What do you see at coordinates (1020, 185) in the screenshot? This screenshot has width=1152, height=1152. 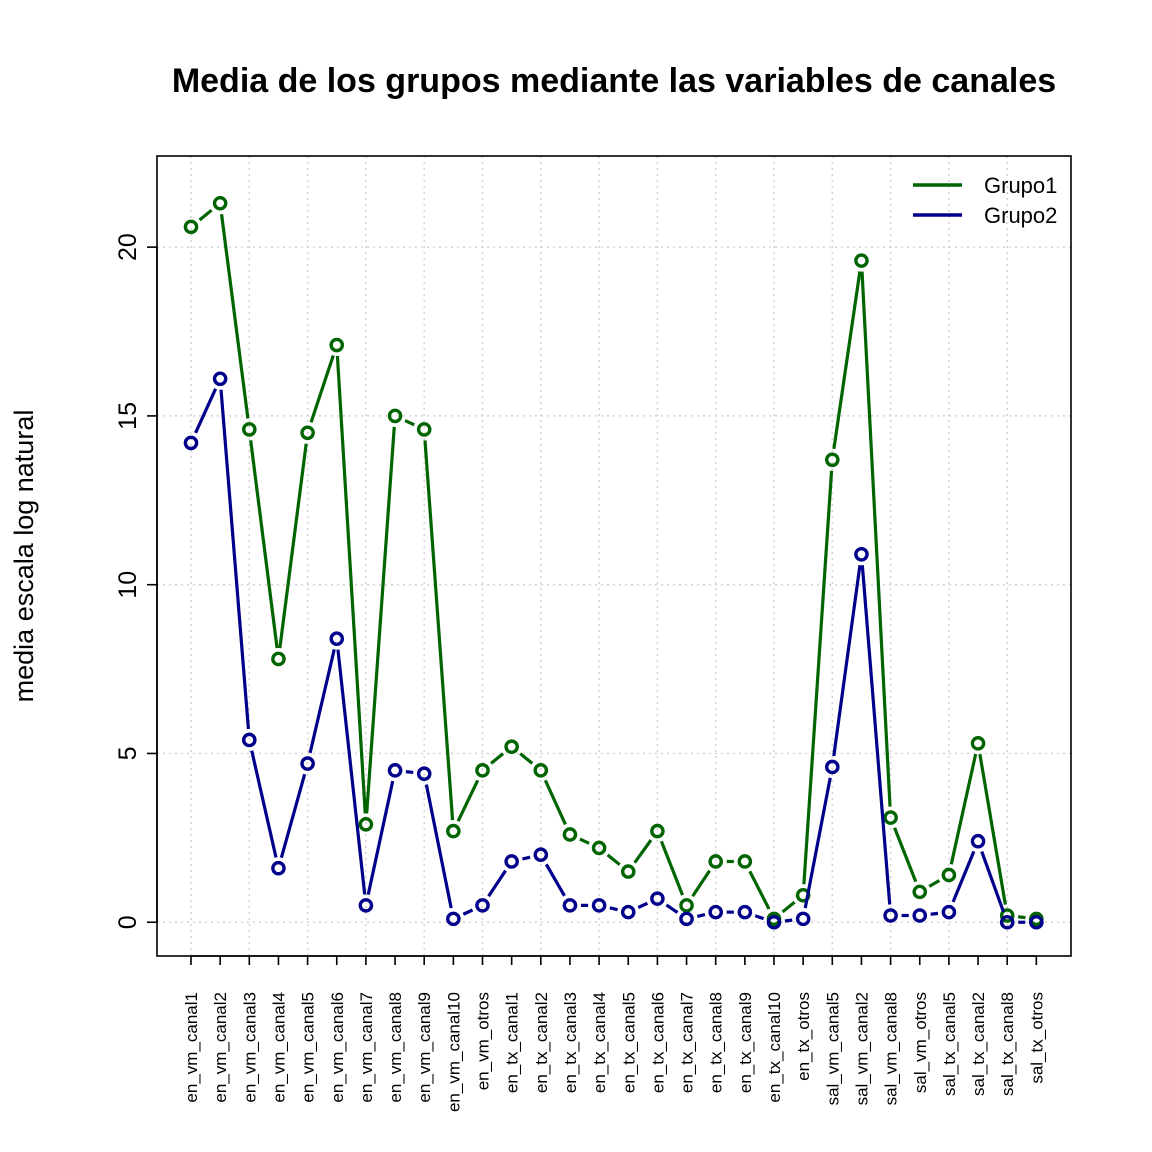 I see `legend-label: Grupo1` at bounding box center [1020, 185].